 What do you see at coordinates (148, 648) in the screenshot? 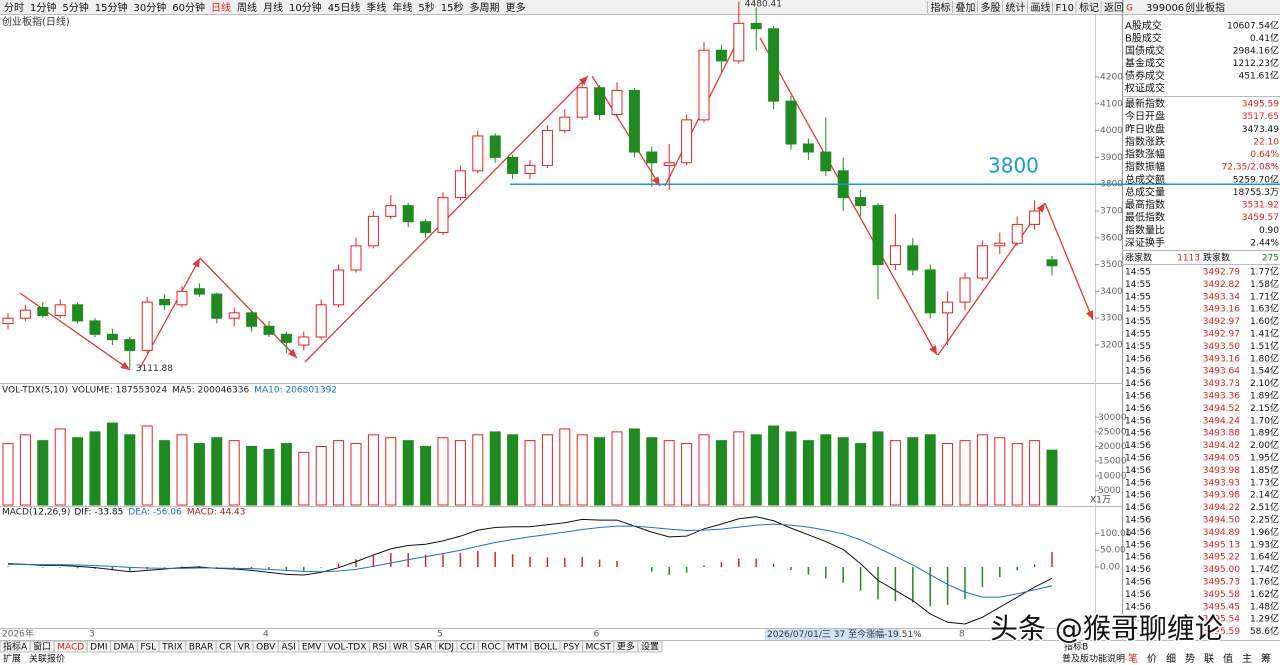
I see `indicator-tab: FSL` at bounding box center [148, 648].